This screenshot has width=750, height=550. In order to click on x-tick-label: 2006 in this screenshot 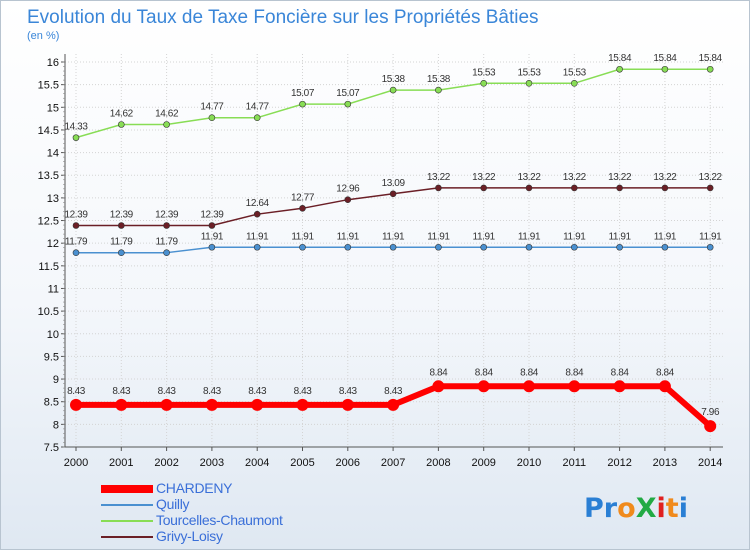, I will do `click(348, 463)`.